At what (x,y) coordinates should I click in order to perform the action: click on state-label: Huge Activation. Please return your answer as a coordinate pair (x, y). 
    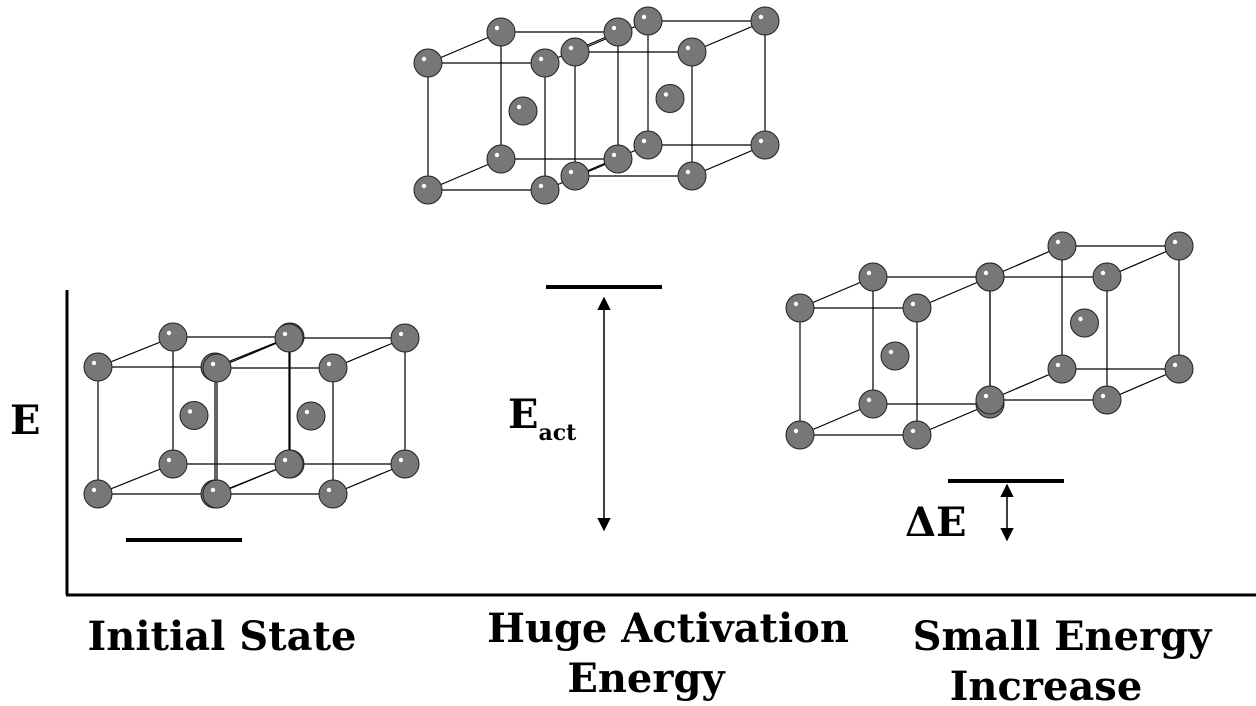
    Looking at the image, I should click on (668, 628).